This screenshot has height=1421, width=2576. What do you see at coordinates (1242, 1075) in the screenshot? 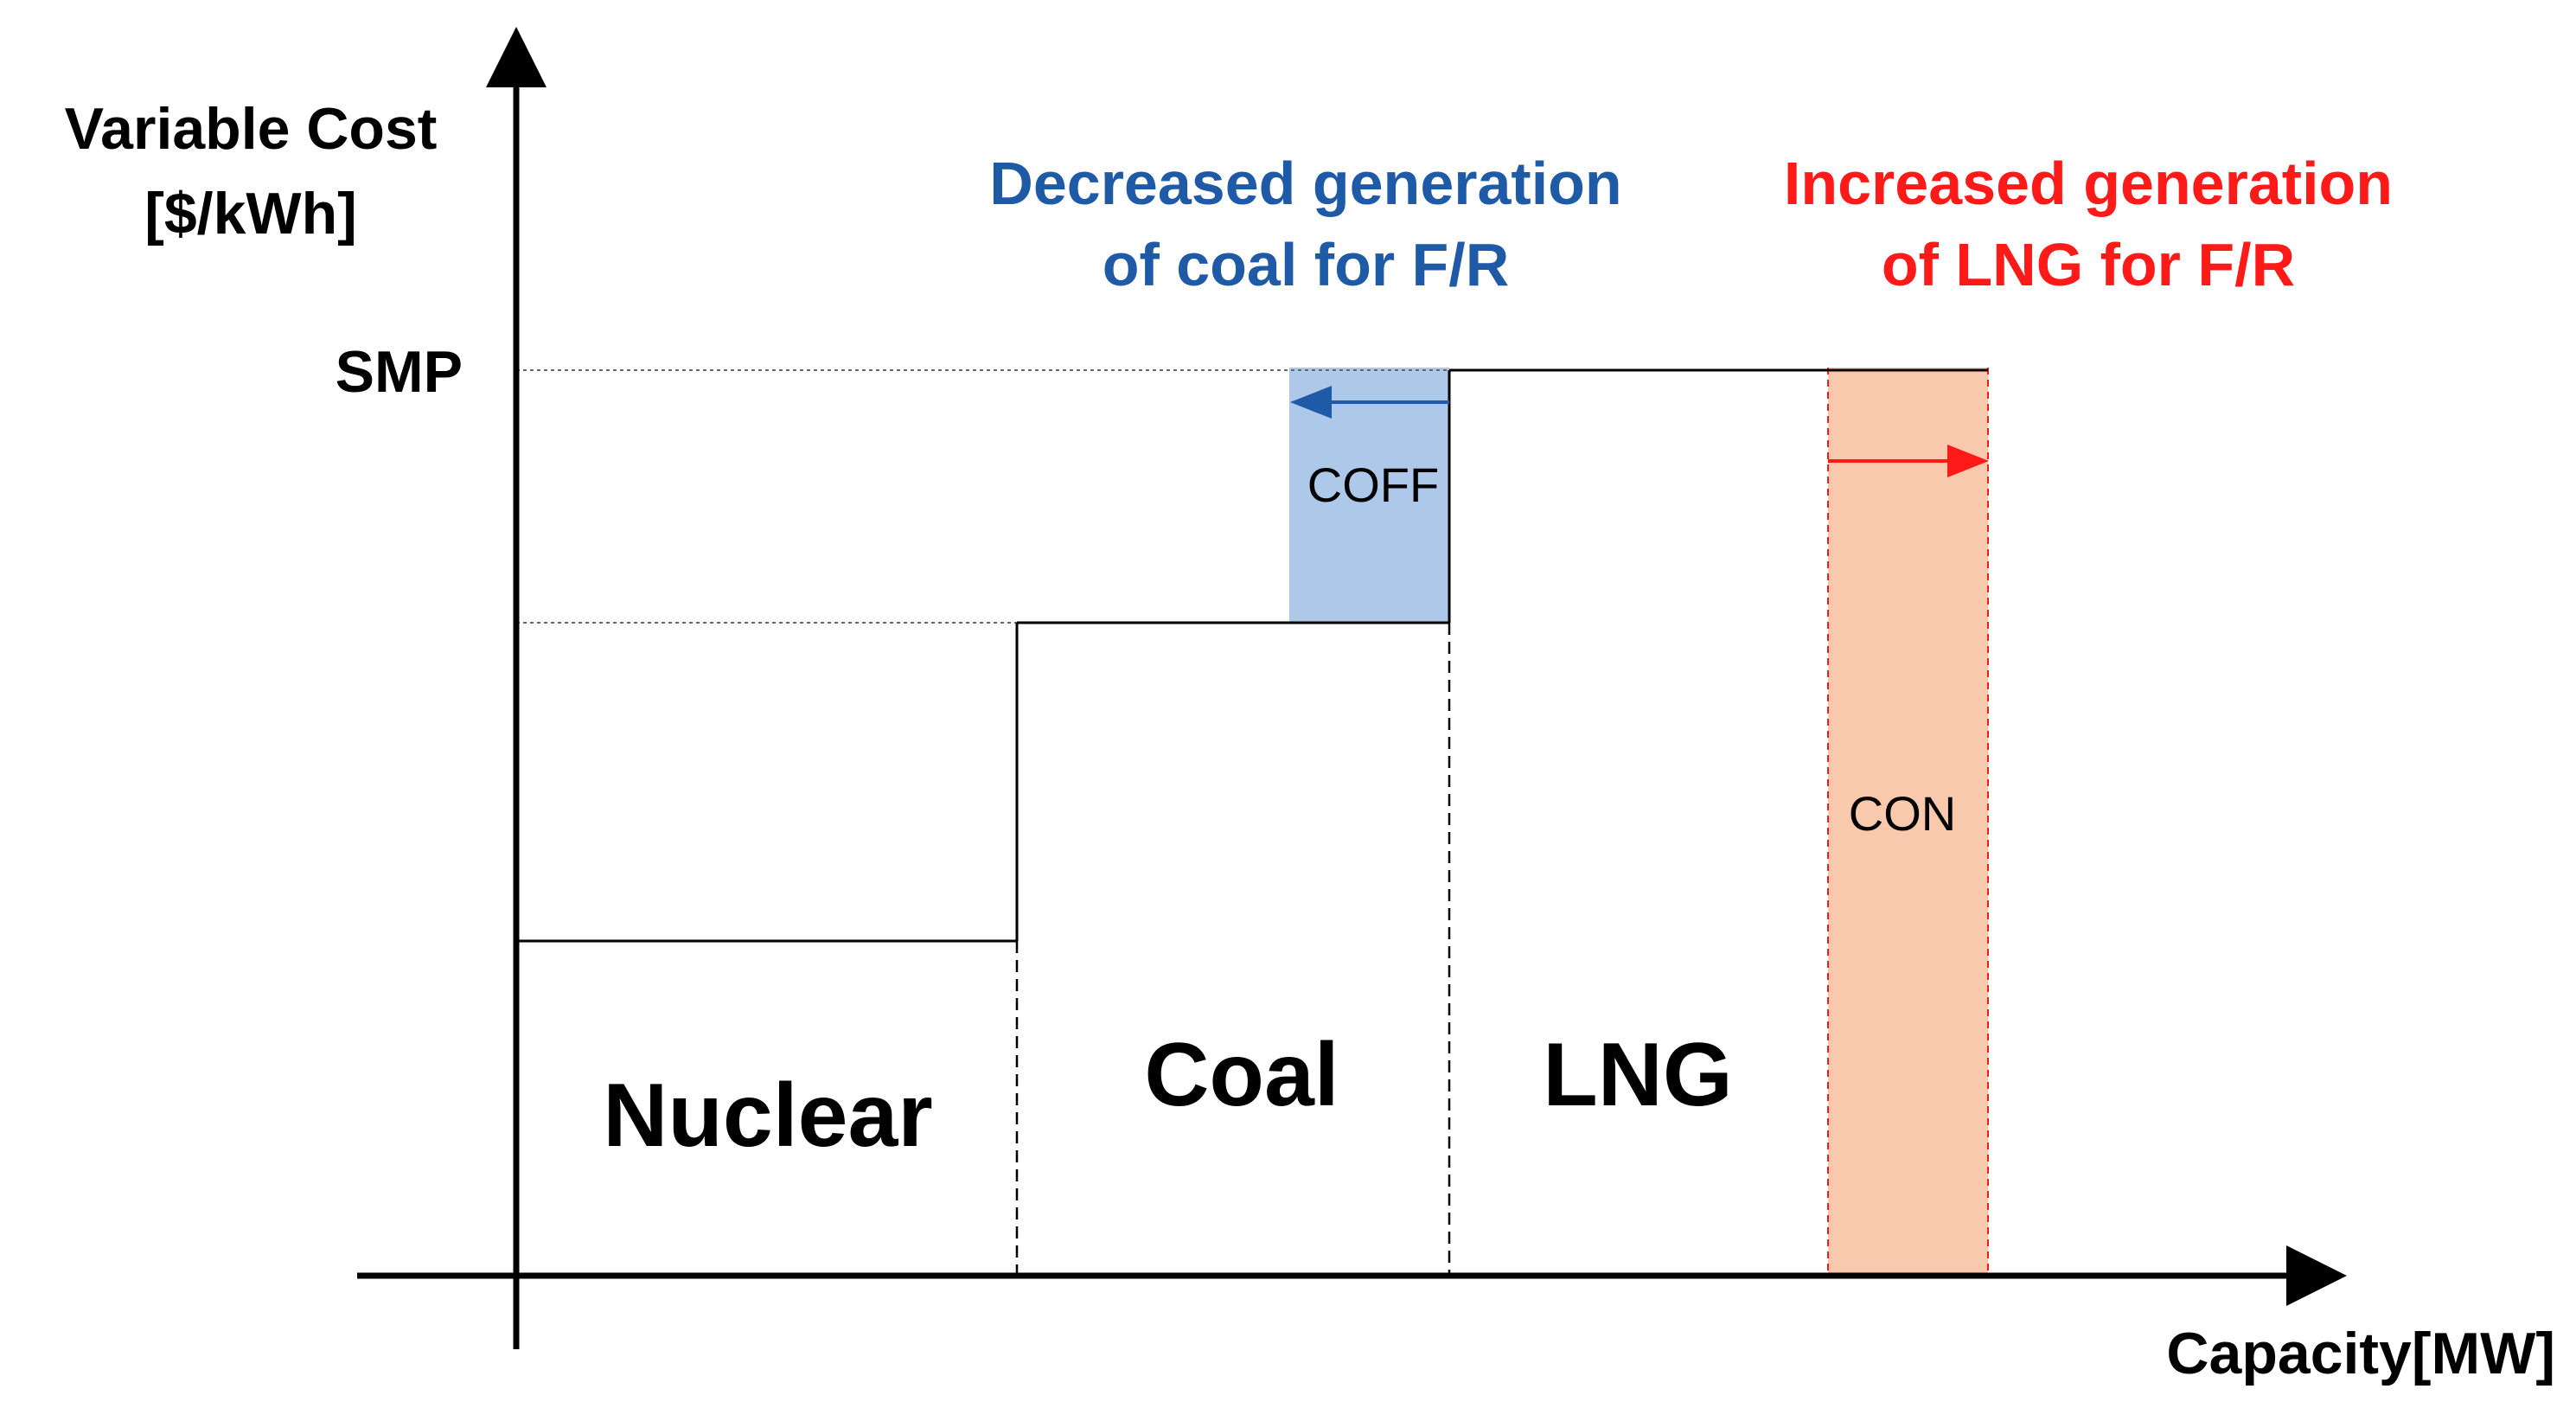
I see `coal-label: Coal` at bounding box center [1242, 1075].